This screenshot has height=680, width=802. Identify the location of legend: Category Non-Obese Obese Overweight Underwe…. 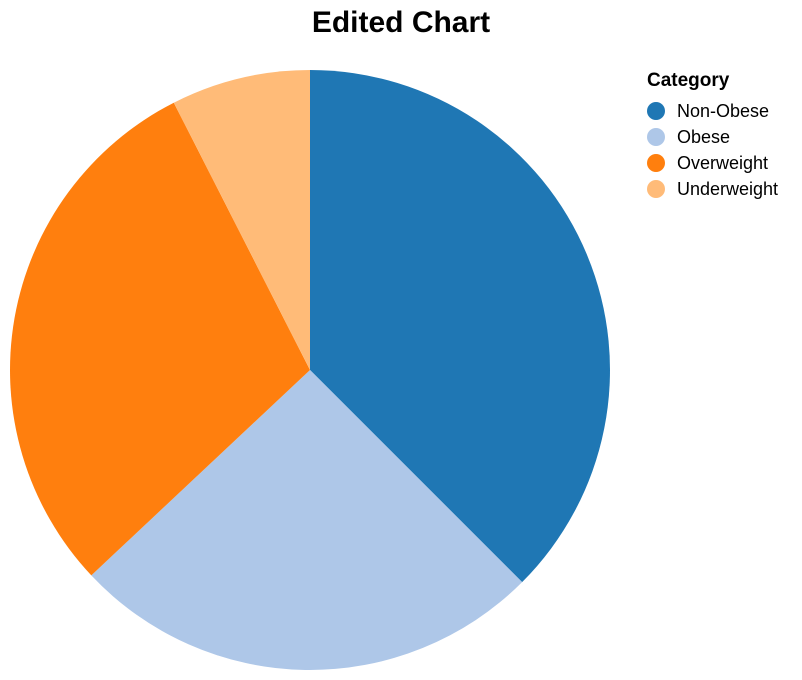
(712, 136).